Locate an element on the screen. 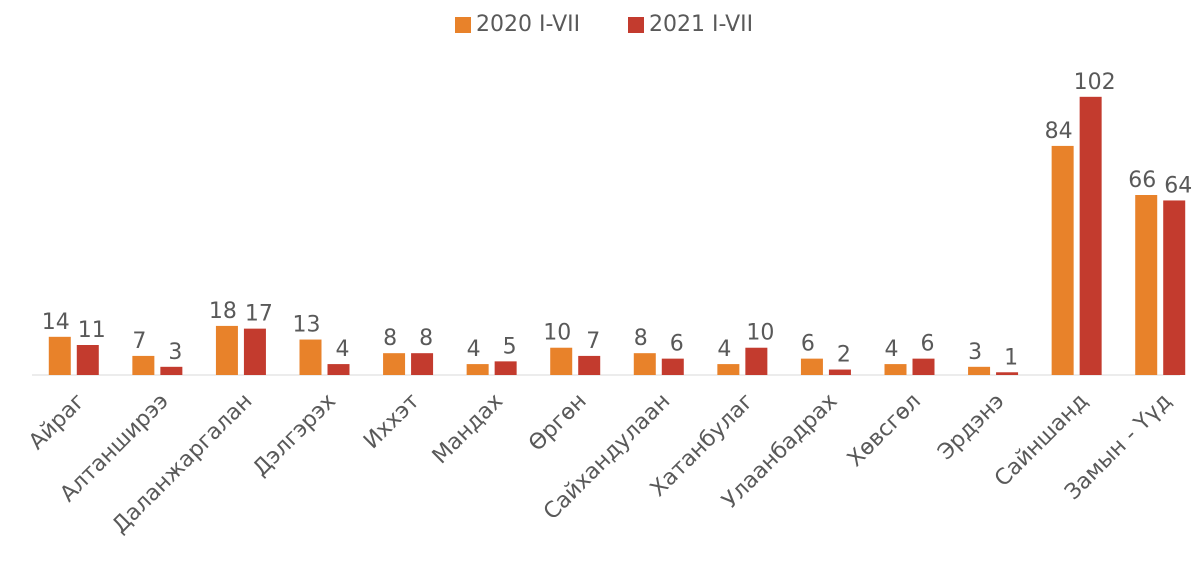 The height and width of the screenshot is (569, 1192). data-label: 18 is located at coordinates (223, 311).